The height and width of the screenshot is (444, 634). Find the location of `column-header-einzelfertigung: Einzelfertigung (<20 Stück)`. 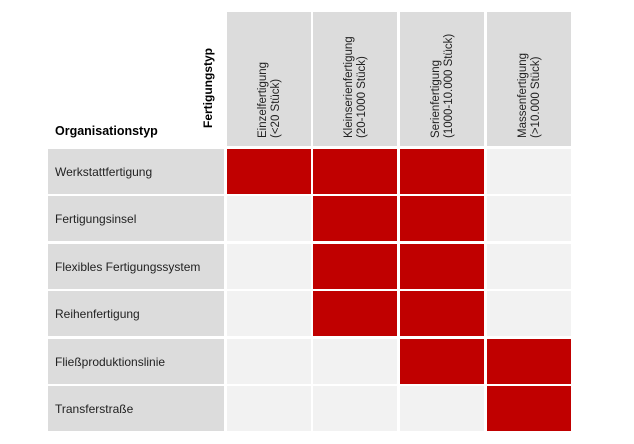

column-header-einzelfertigung: Einzelfertigung (<20 Stück) is located at coordinates (269, 79).